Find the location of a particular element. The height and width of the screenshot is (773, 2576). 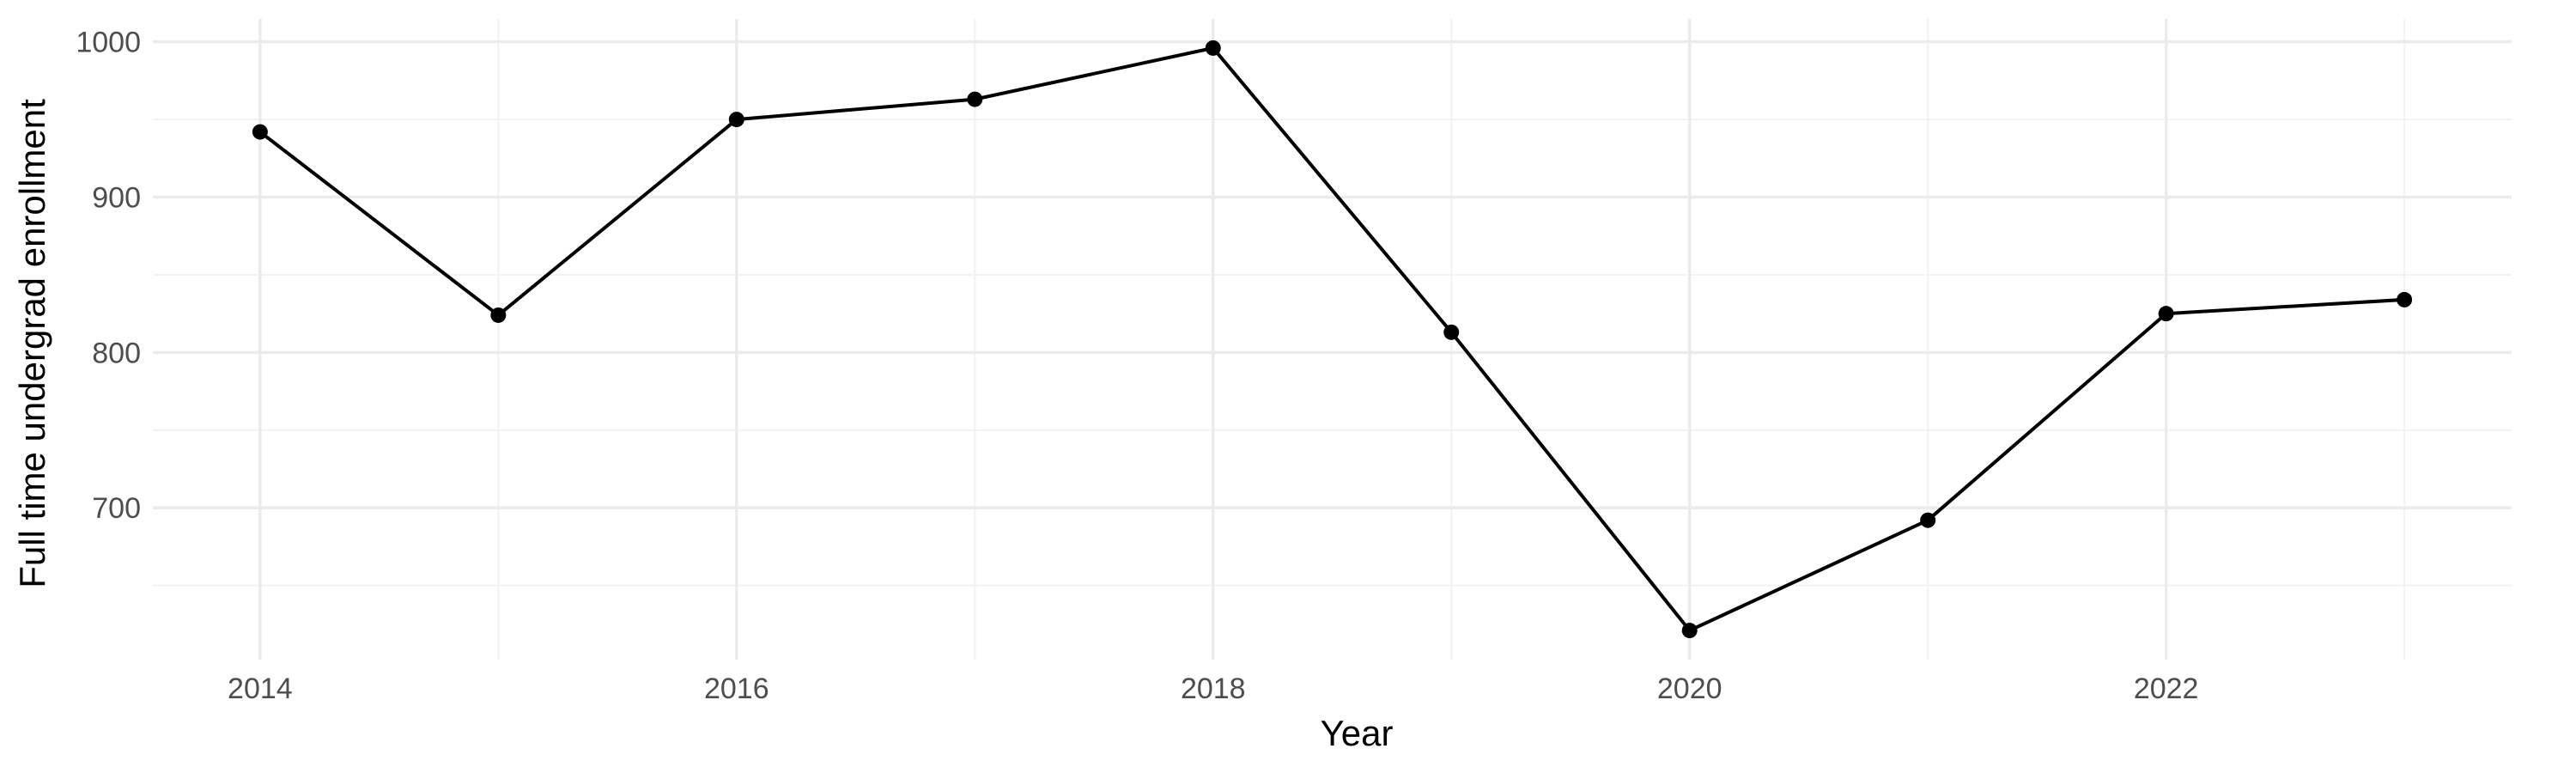

y-tick-label: 800 is located at coordinates (117, 353).